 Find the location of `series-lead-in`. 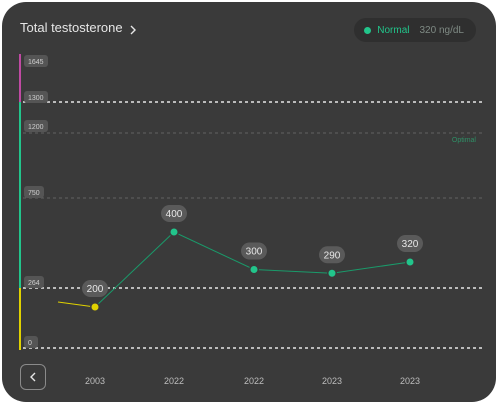

series-lead-in is located at coordinates (76, 304).